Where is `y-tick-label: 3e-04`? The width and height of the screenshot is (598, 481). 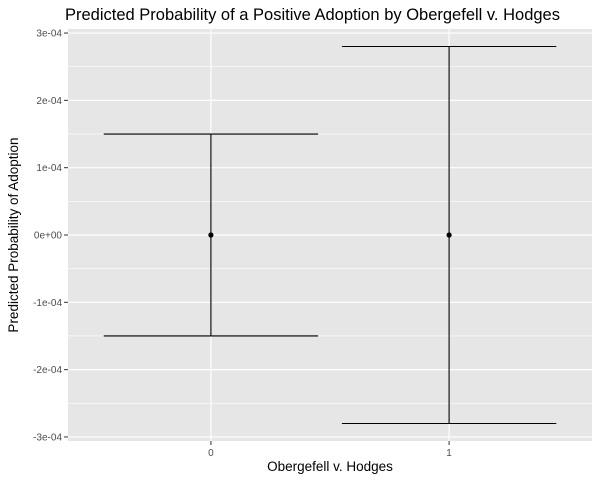 y-tick-label: 3e-04 is located at coordinates (49, 34).